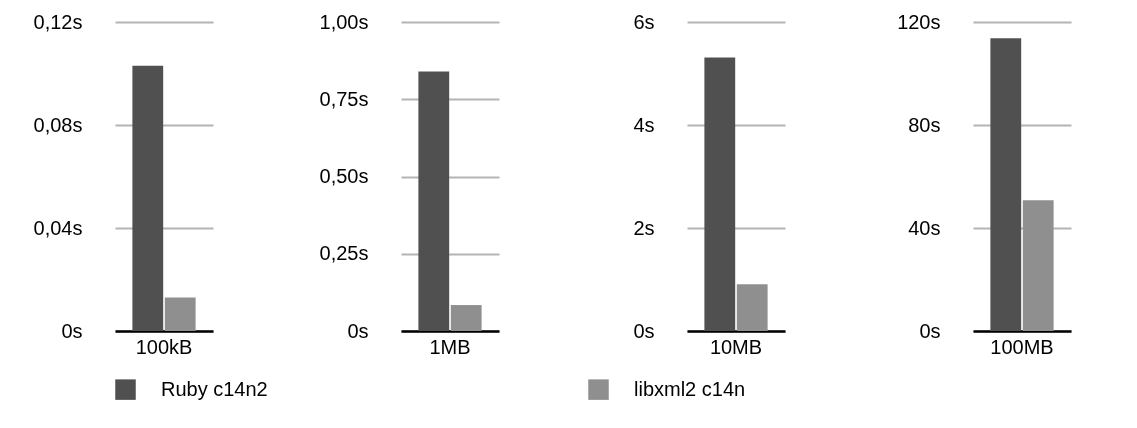 The width and height of the screenshot is (1137, 428). Describe the element at coordinates (1022, 346) in the screenshot. I see `x-tick-label: 100MB` at that location.